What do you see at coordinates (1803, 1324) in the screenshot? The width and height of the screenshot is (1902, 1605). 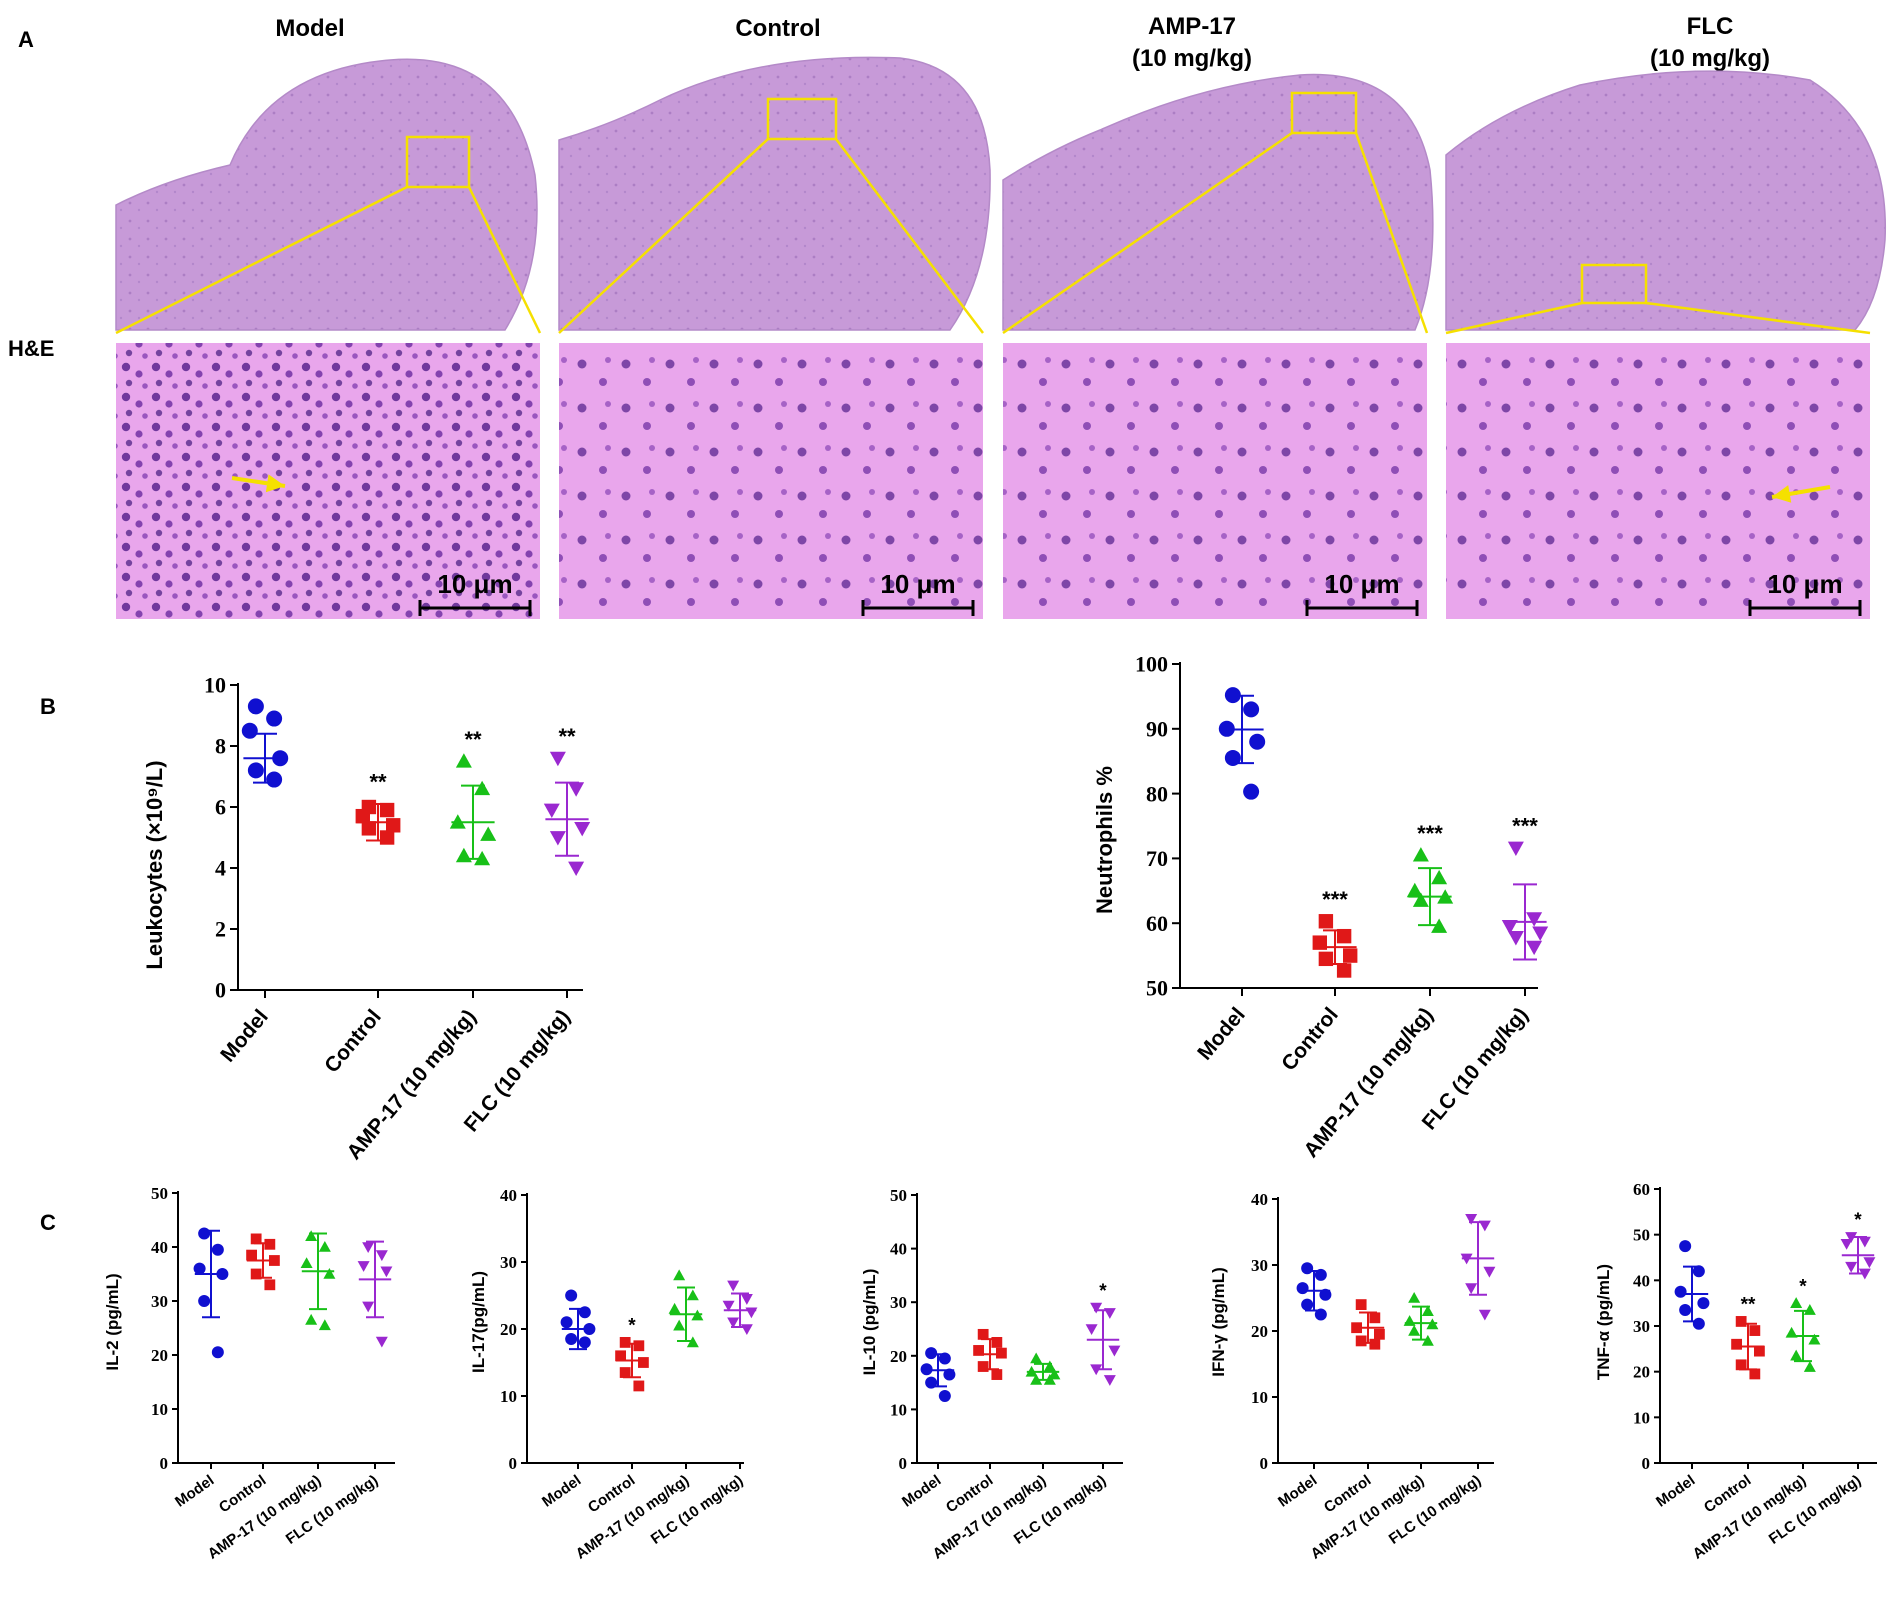 I see `series-3: *` at bounding box center [1803, 1324].